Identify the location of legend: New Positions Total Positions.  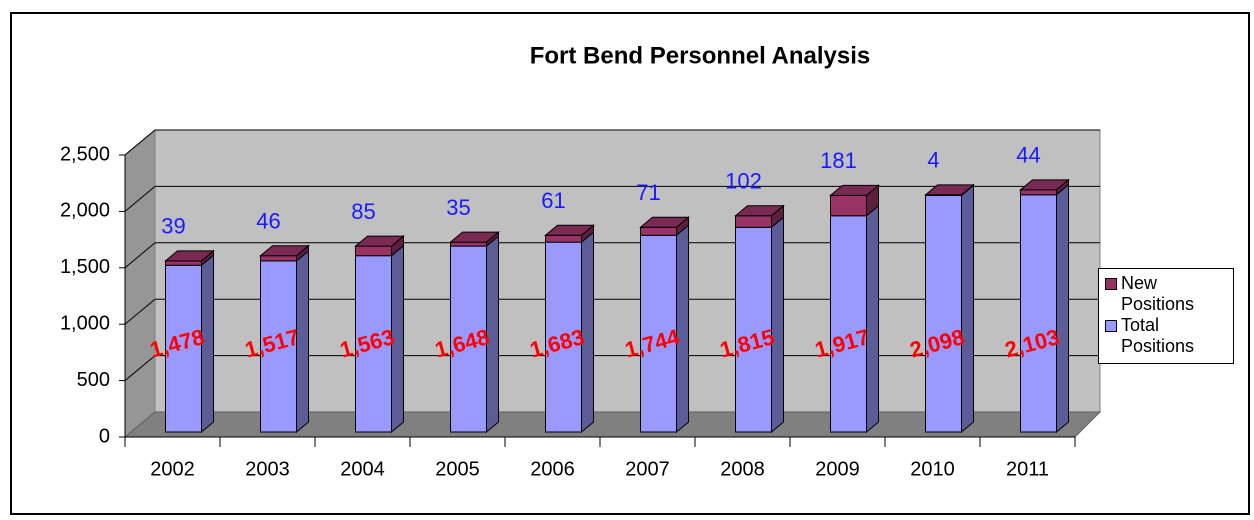
(1166, 316).